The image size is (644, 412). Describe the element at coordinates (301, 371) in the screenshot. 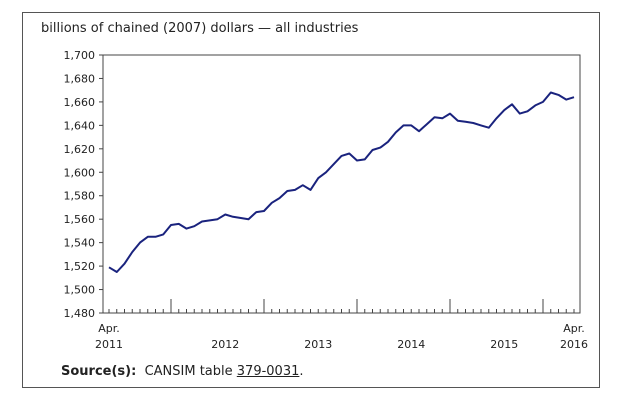

I see `source-end: .` at that location.